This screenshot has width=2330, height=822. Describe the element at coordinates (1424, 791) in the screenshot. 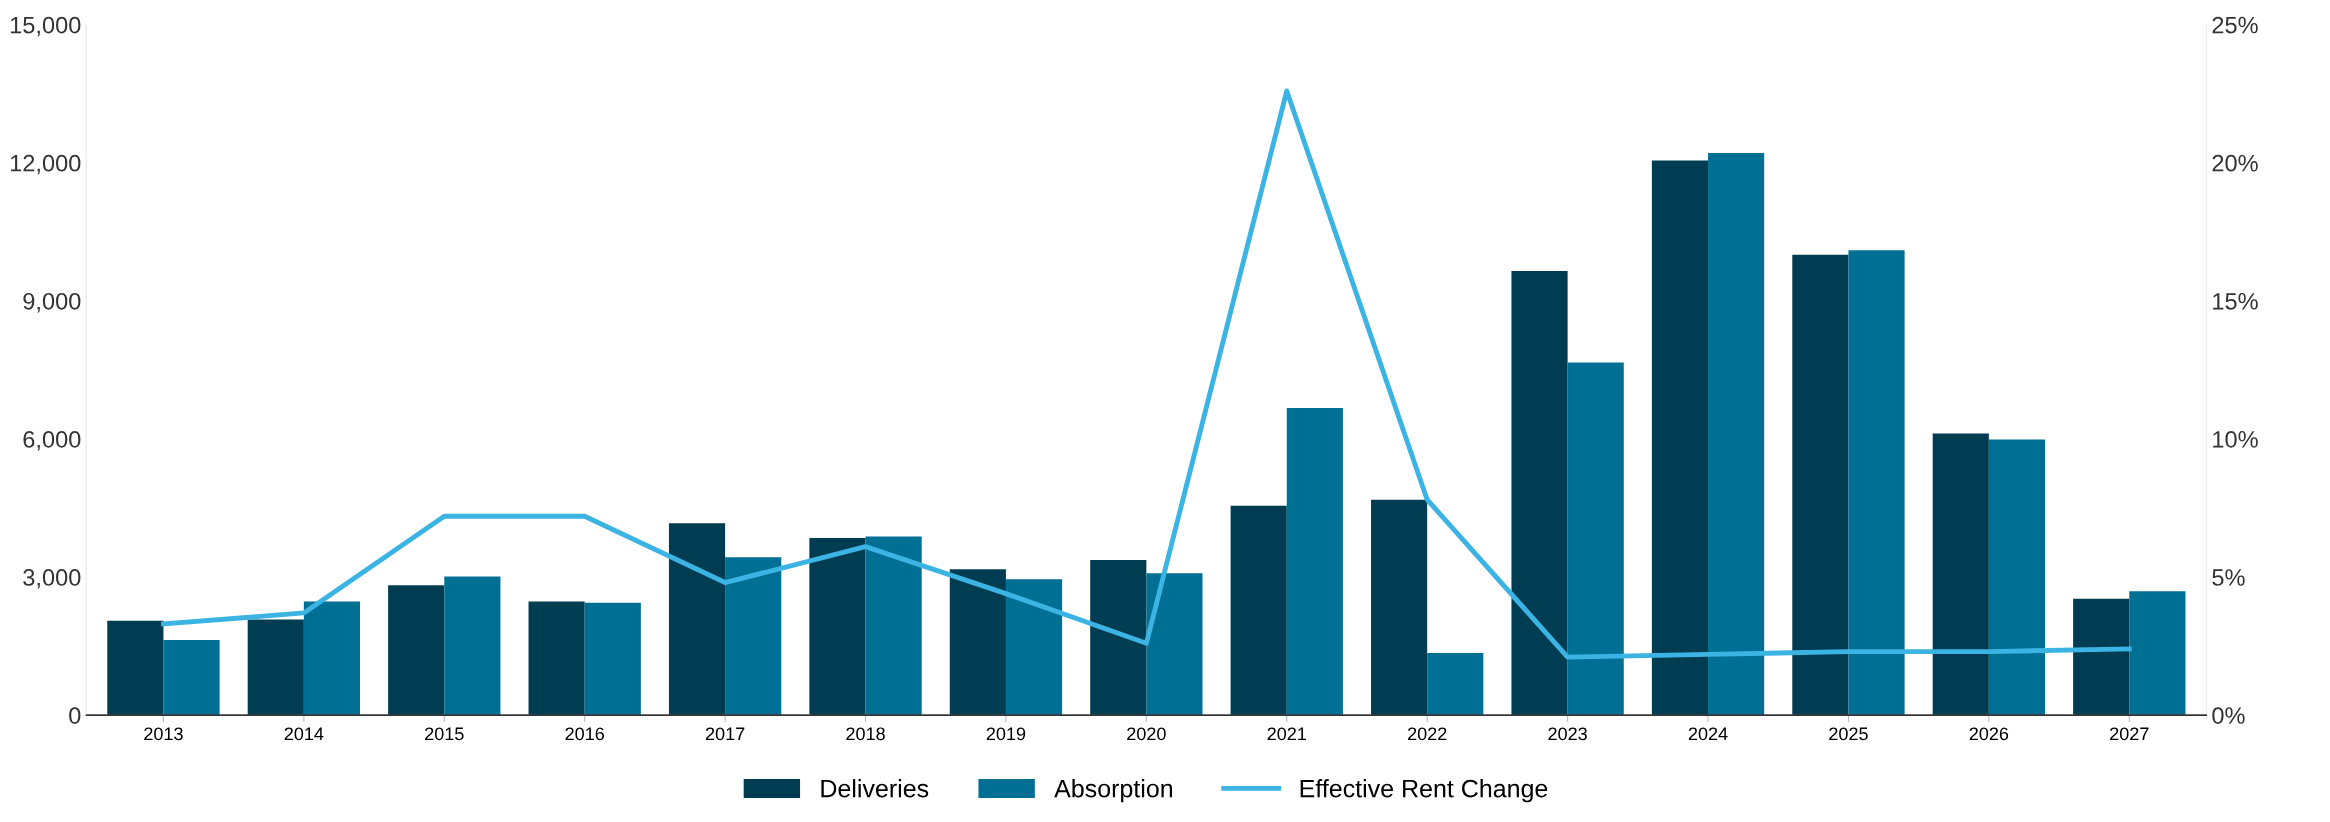

I see `legend-label: Effective Rent Change` at that location.